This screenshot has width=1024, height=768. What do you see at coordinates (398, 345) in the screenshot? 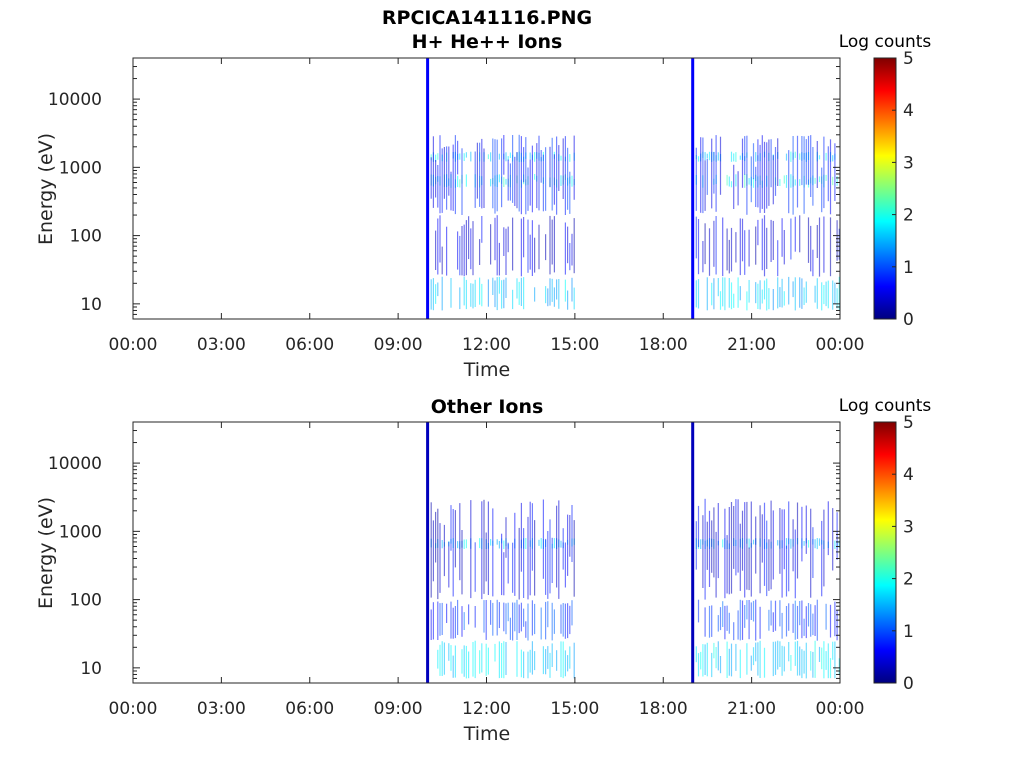
I see `x-tick-label: 09:00` at bounding box center [398, 345].